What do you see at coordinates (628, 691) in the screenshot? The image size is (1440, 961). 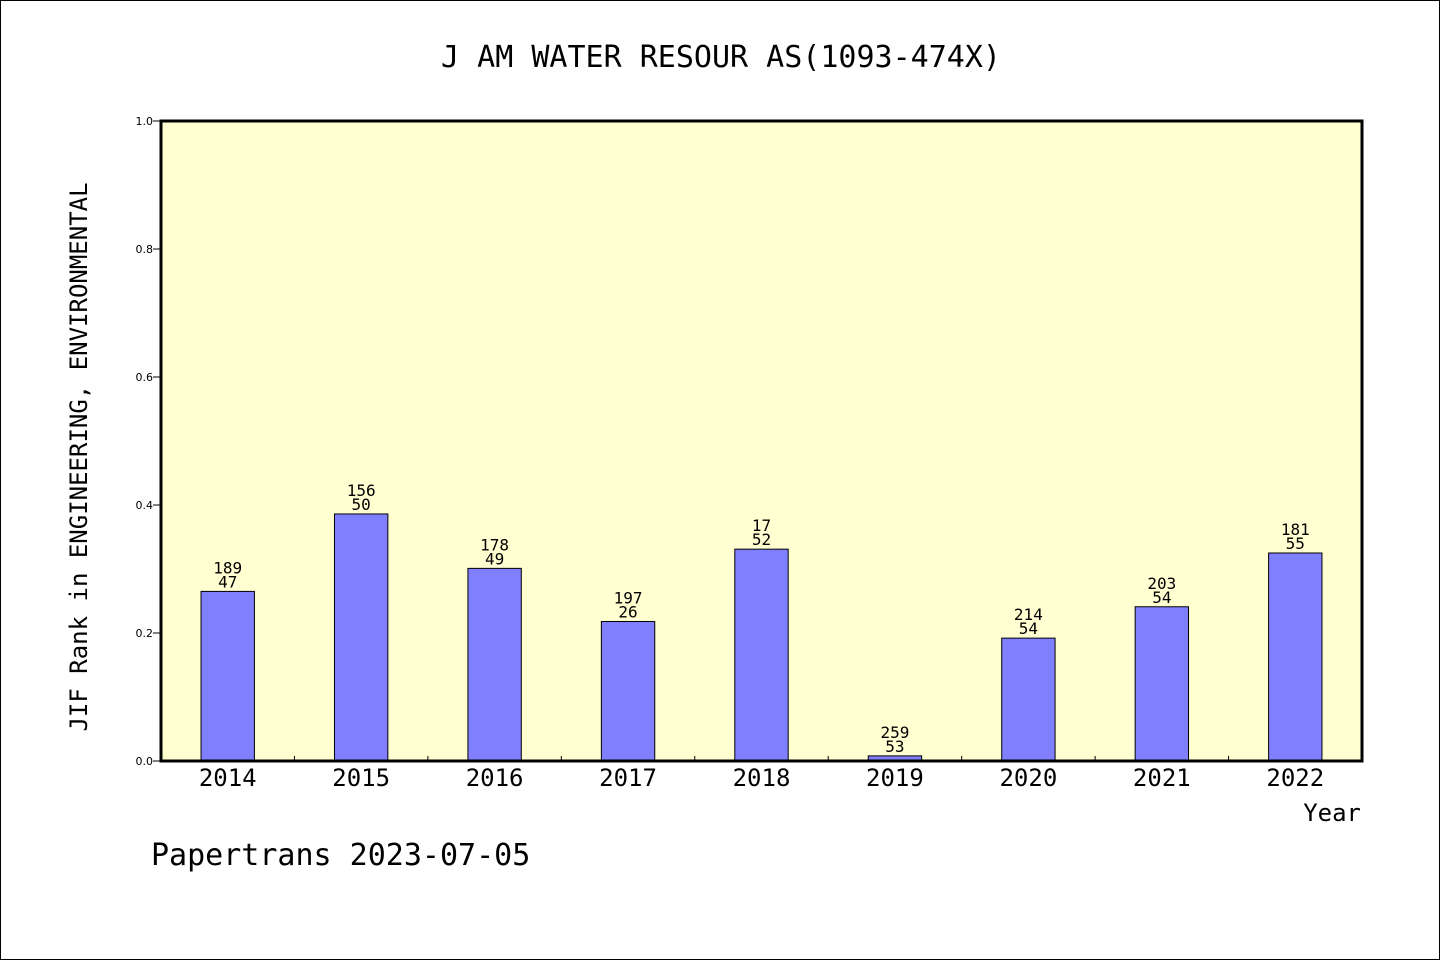 I see `bar-2017` at bounding box center [628, 691].